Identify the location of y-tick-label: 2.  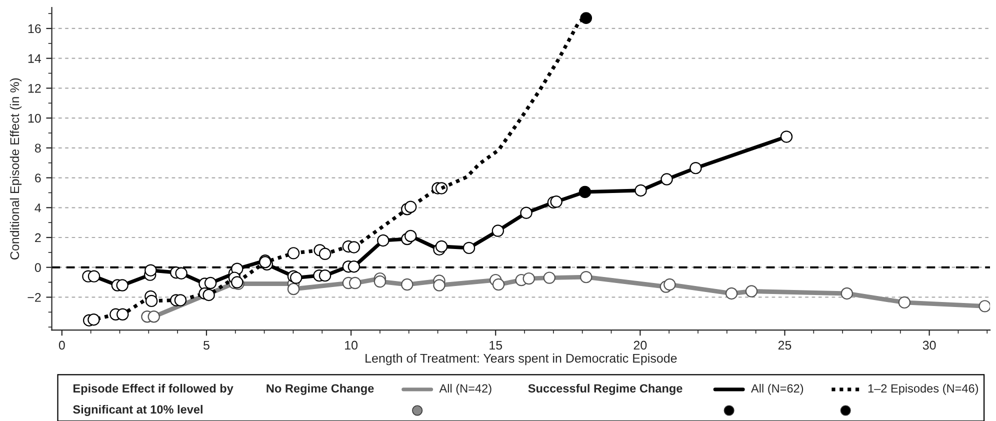
(38, 237).